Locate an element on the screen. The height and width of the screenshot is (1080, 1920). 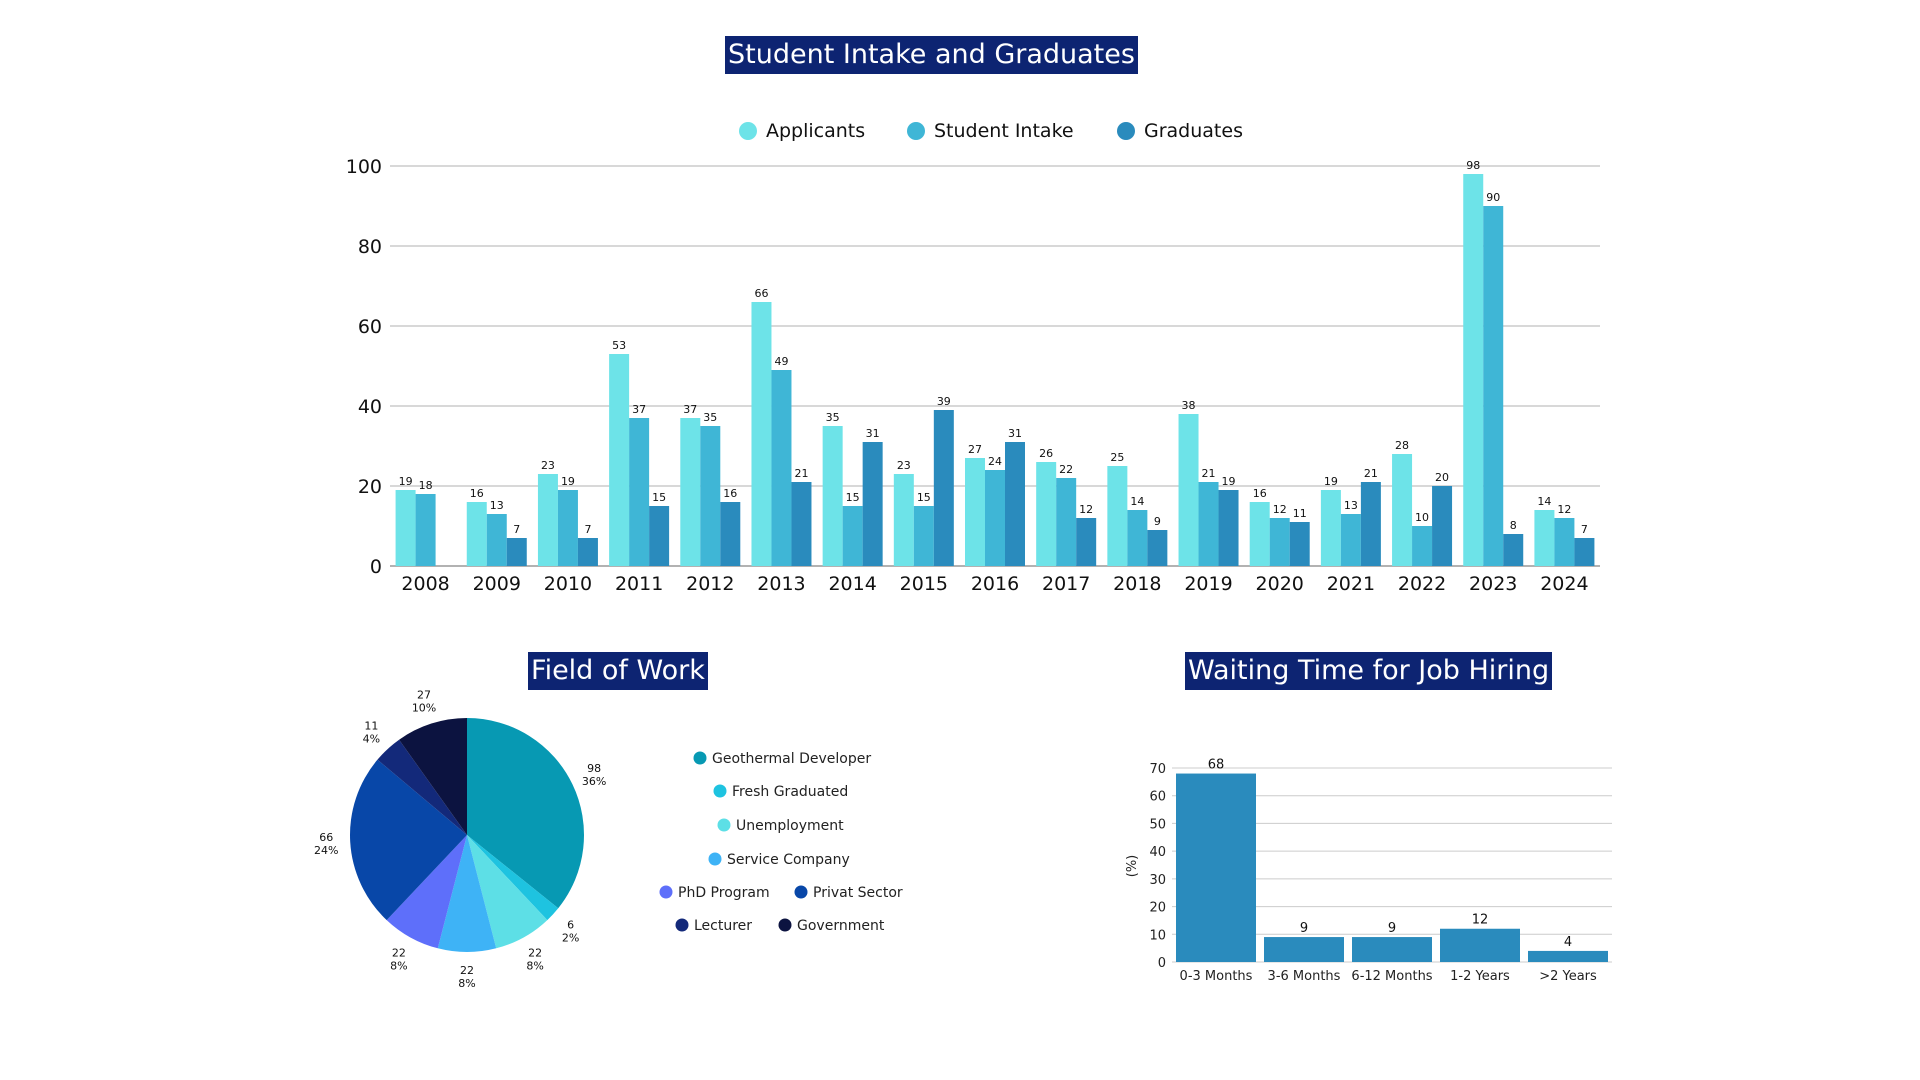
x-tick-label: 2016 is located at coordinates (995, 584).